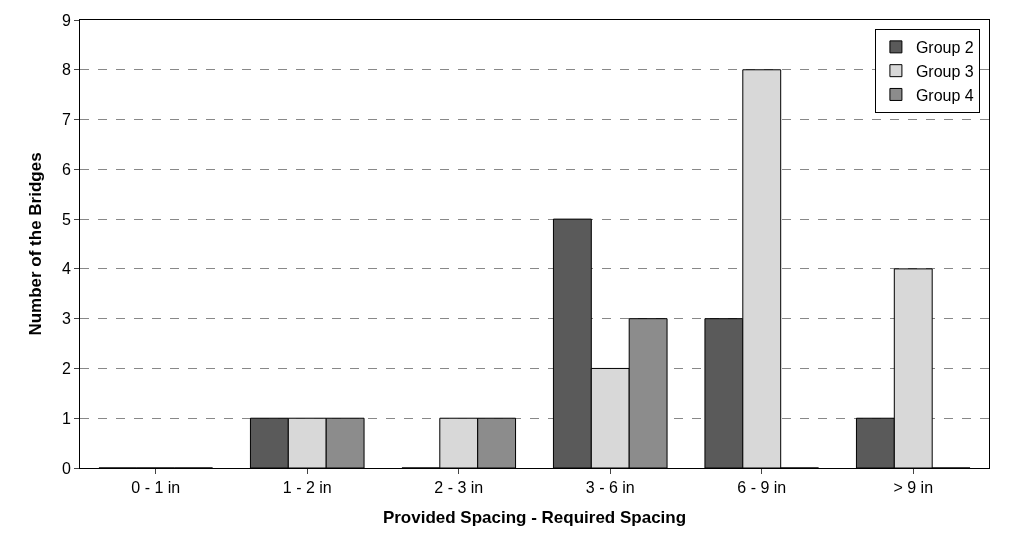 This screenshot has height=558, width=1029. What do you see at coordinates (459, 488) in the screenshot?
I see `x-tick-label: 2 - 3 in` at bounding box center [459, 488].